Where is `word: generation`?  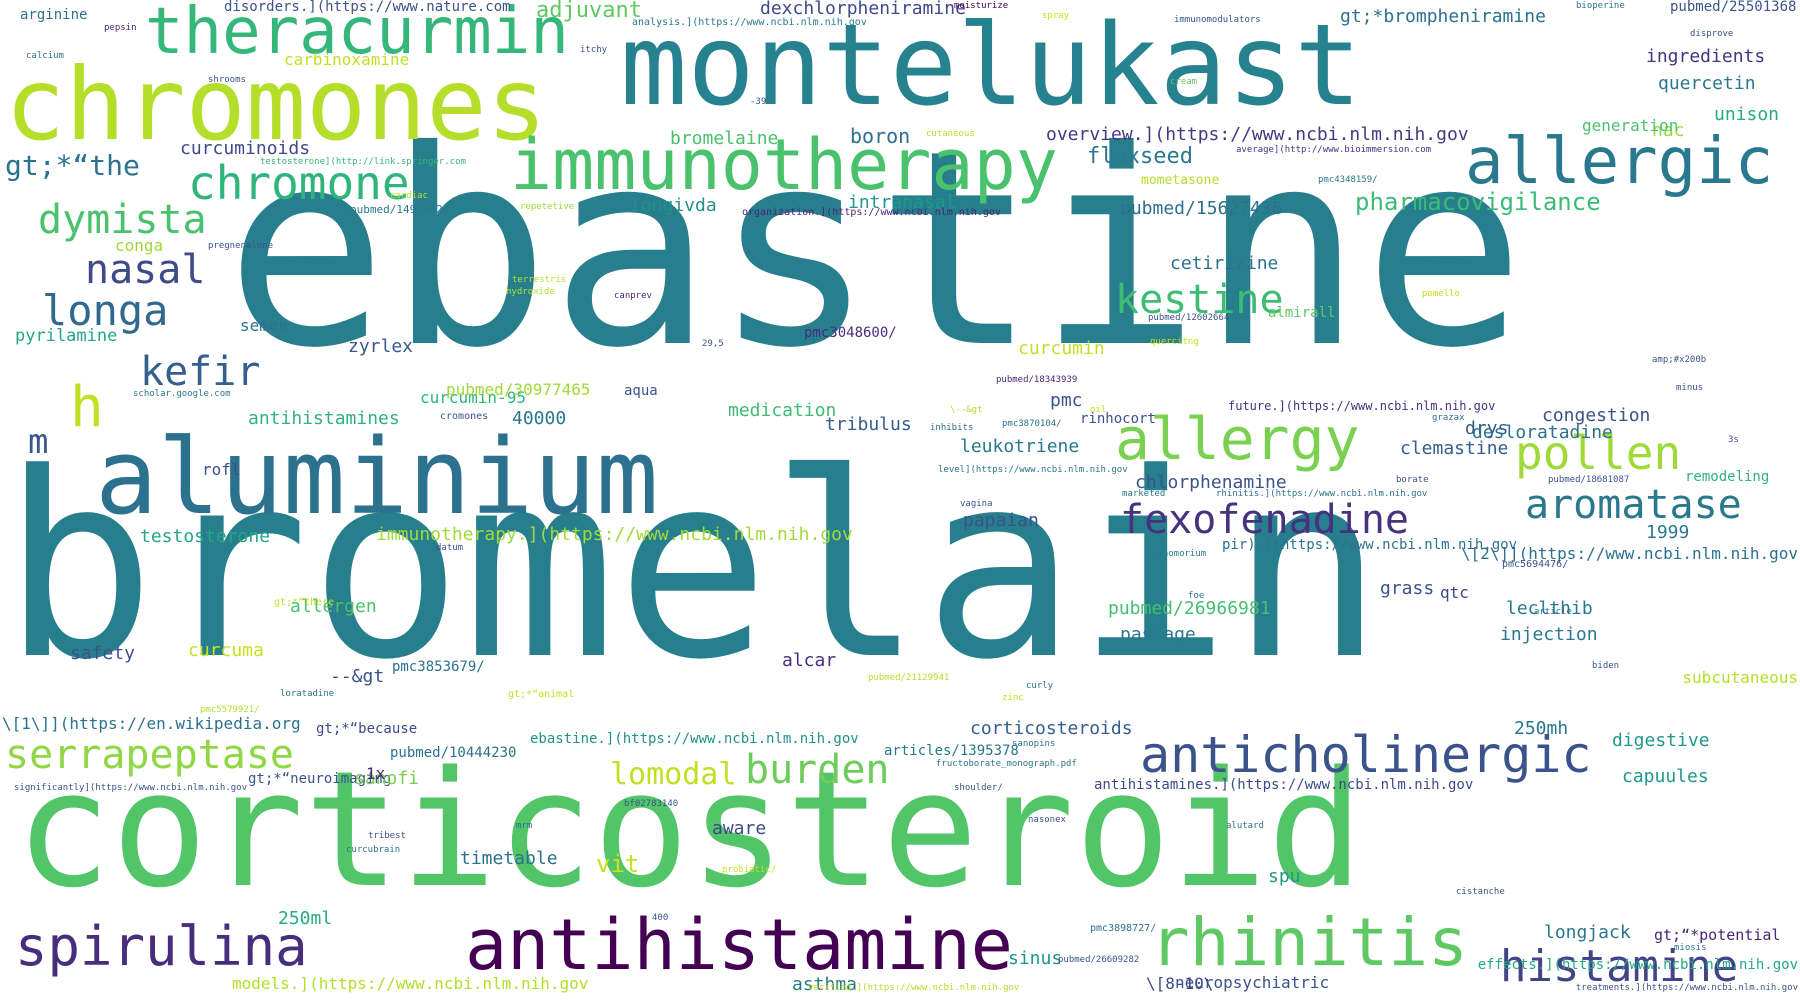
word: generation is located at coordinates (1630, 125).